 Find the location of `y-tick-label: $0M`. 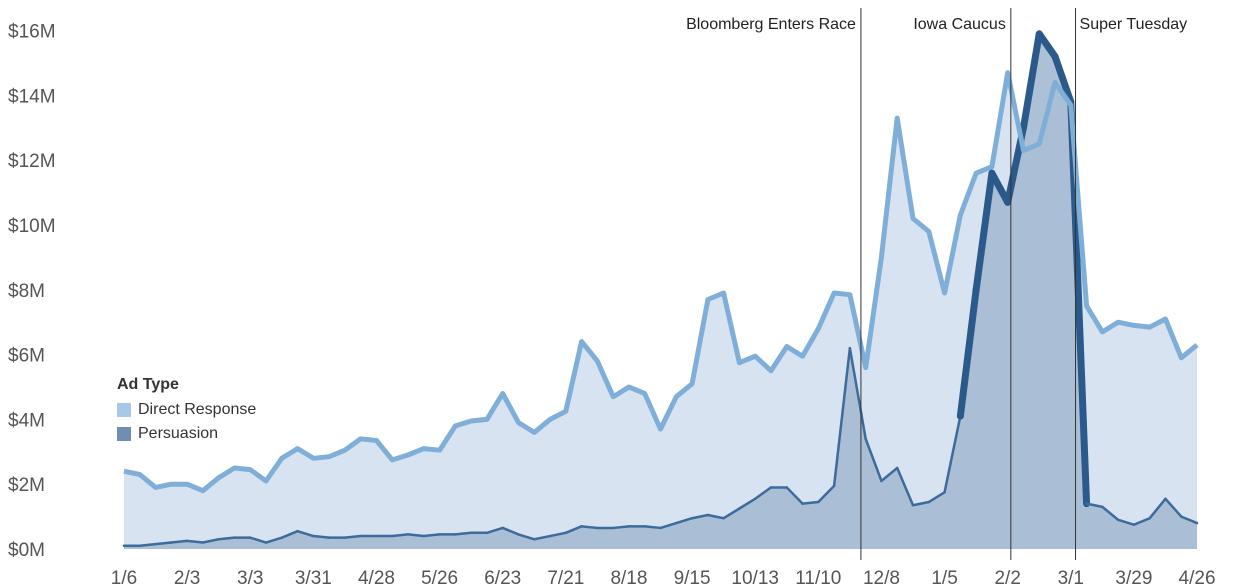

y-tick-label: $0M is located at coordinates (26, 550).